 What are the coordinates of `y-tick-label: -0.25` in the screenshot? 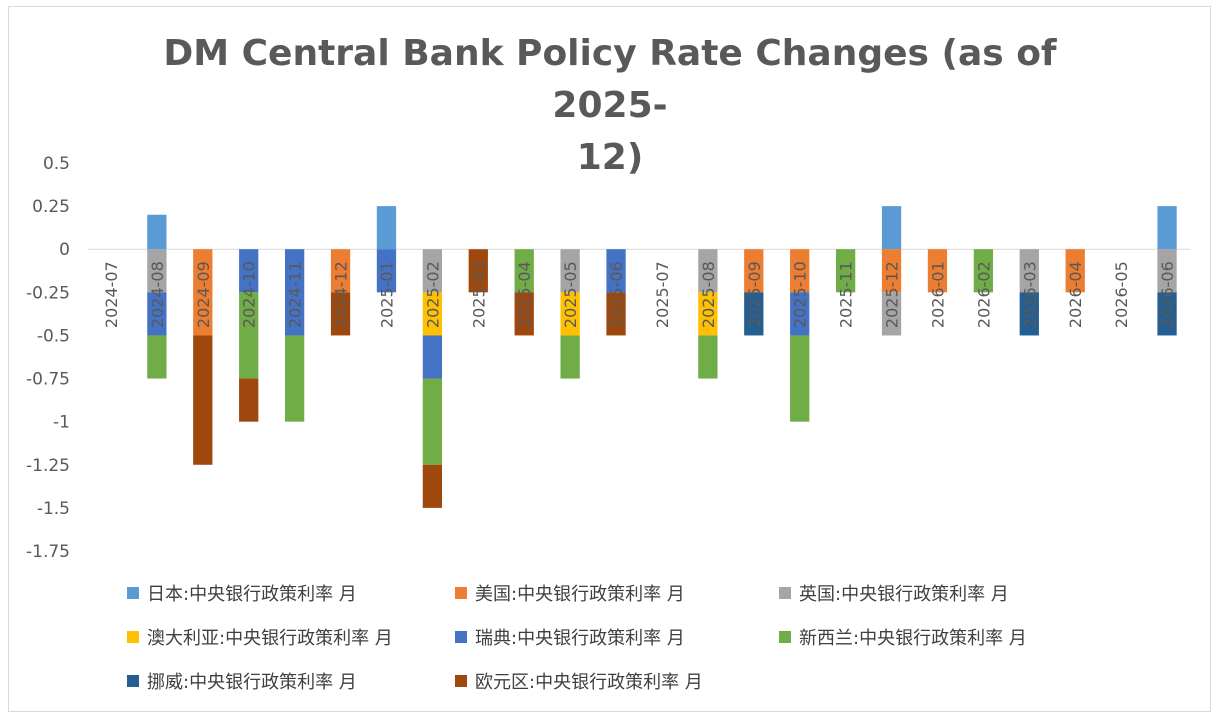 It's located at (48, 293).